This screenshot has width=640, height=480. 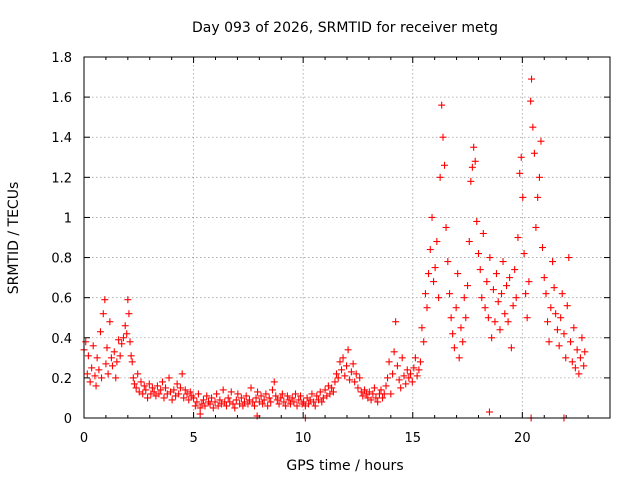 I want to click on y-tick-label: 1, so click(x=68, y=218).